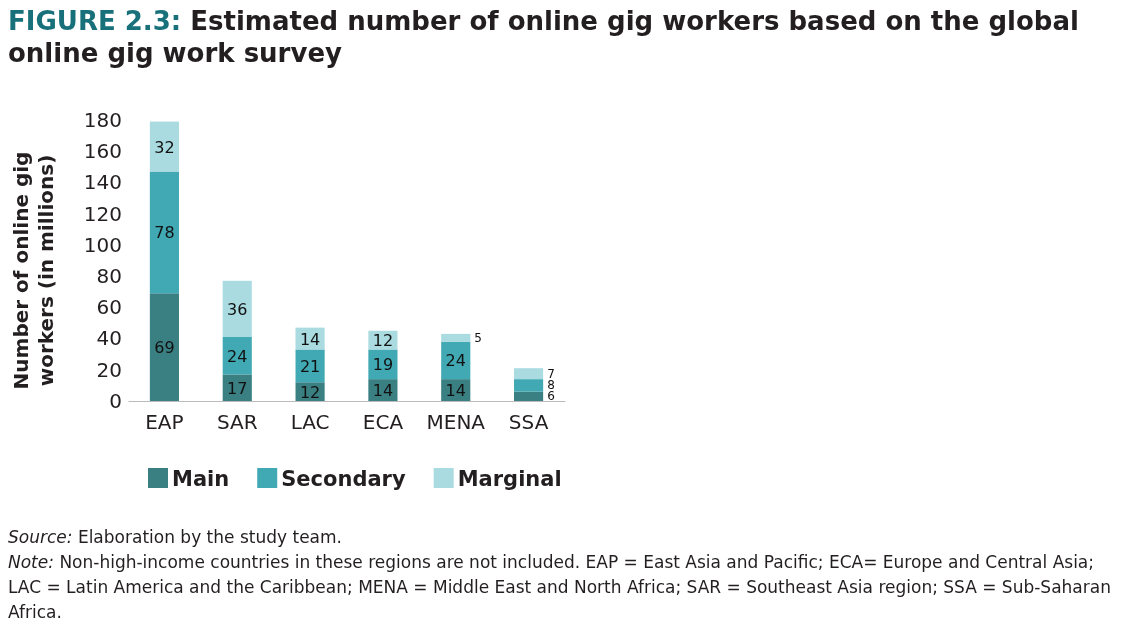 Image resolution: width=1146 pixels, height=644 pixels. I want to click on y-tick-label: 140, so click(102, 182).